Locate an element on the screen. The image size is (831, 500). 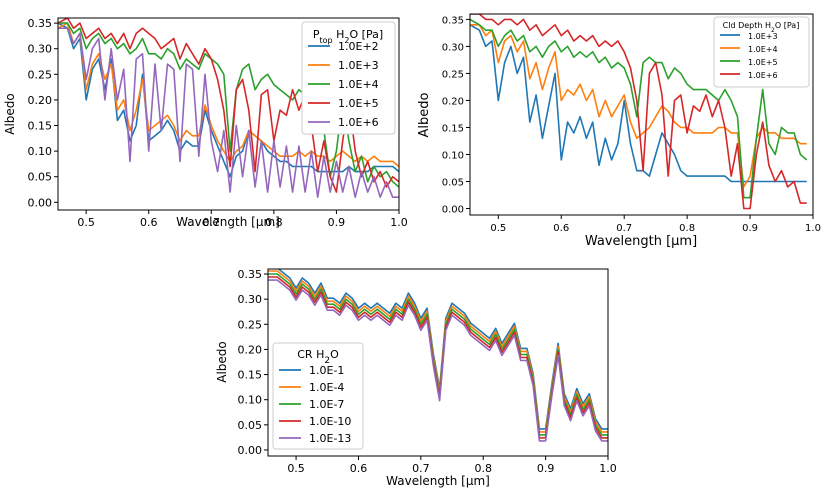
legend-label-1.0E+2: 1.0E+2 is located at coordinates (358, 46).